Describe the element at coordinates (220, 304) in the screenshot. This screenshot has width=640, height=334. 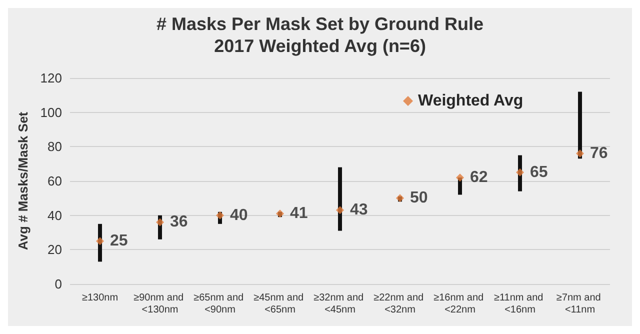
I see `x-tick-label: ≥65nm and <90nm` at that location.